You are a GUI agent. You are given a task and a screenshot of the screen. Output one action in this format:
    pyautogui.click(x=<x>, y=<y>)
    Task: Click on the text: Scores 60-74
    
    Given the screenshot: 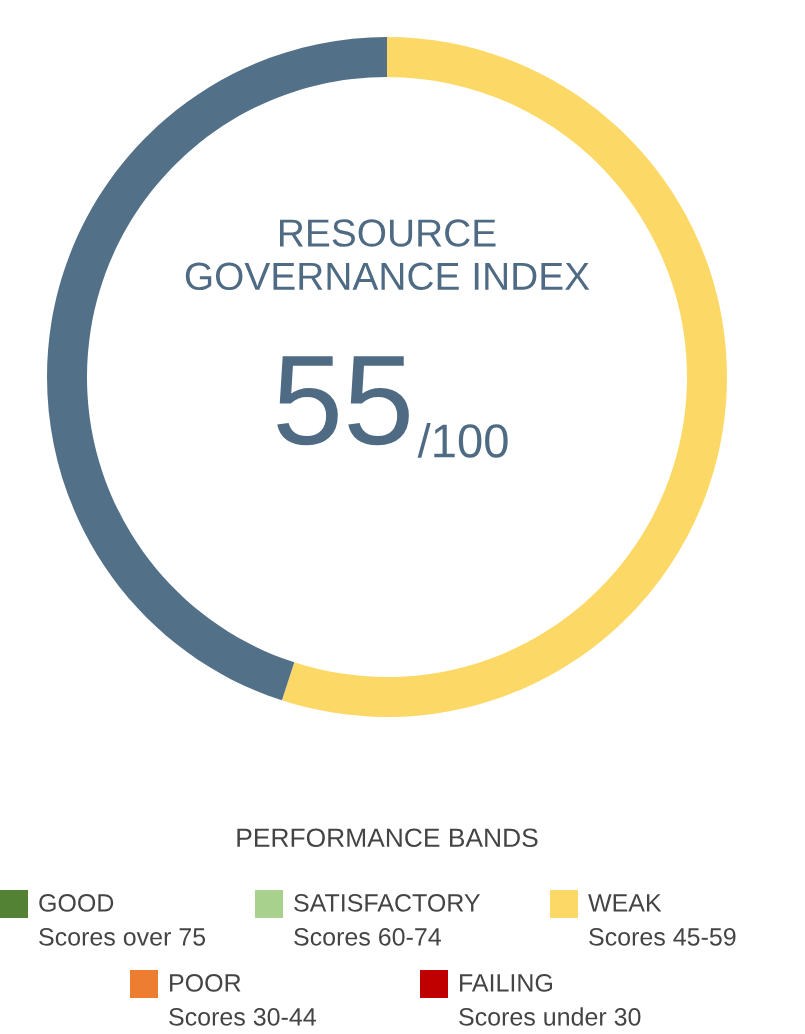 What is the action you would take?
    pyautogui.click(x=367, y=937)
    